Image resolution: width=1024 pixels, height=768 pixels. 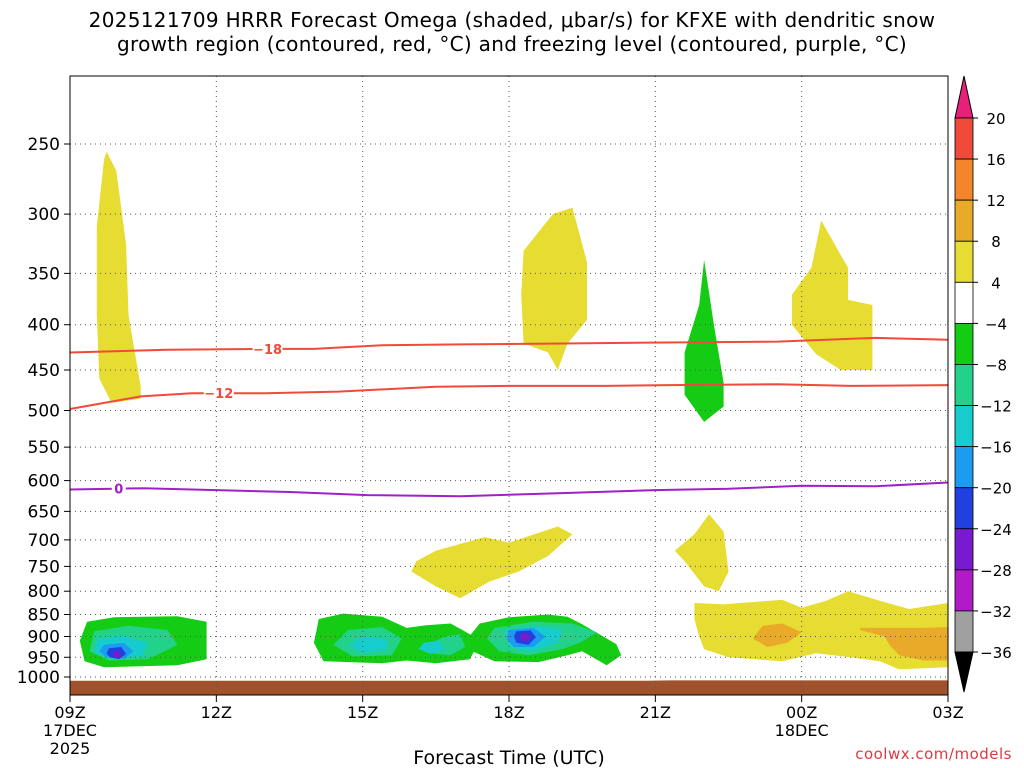 What do you see at coordinates (44, 512) in the screenshot?
I see `y-tick-label-650: 650` at bounding box center [44, 512].